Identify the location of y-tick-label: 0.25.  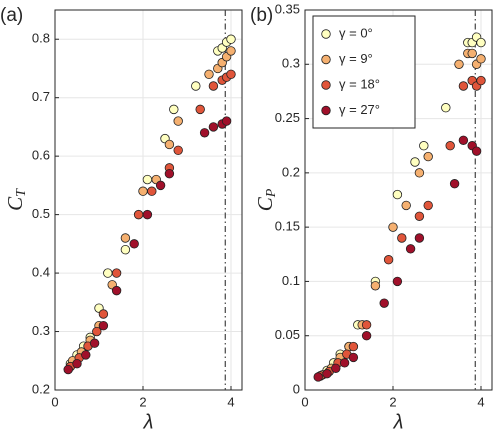
(287, 117).